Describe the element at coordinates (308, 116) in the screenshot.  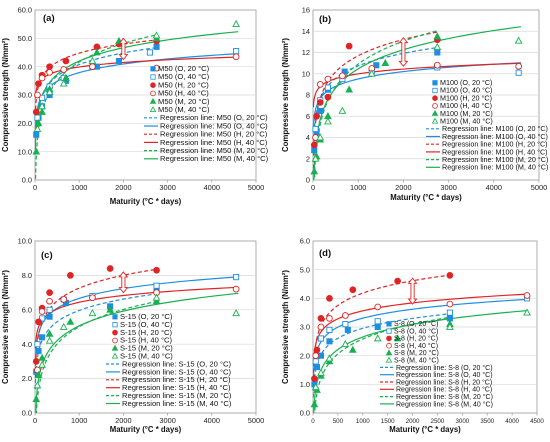
I see `y-tick-label: 6` at that location.